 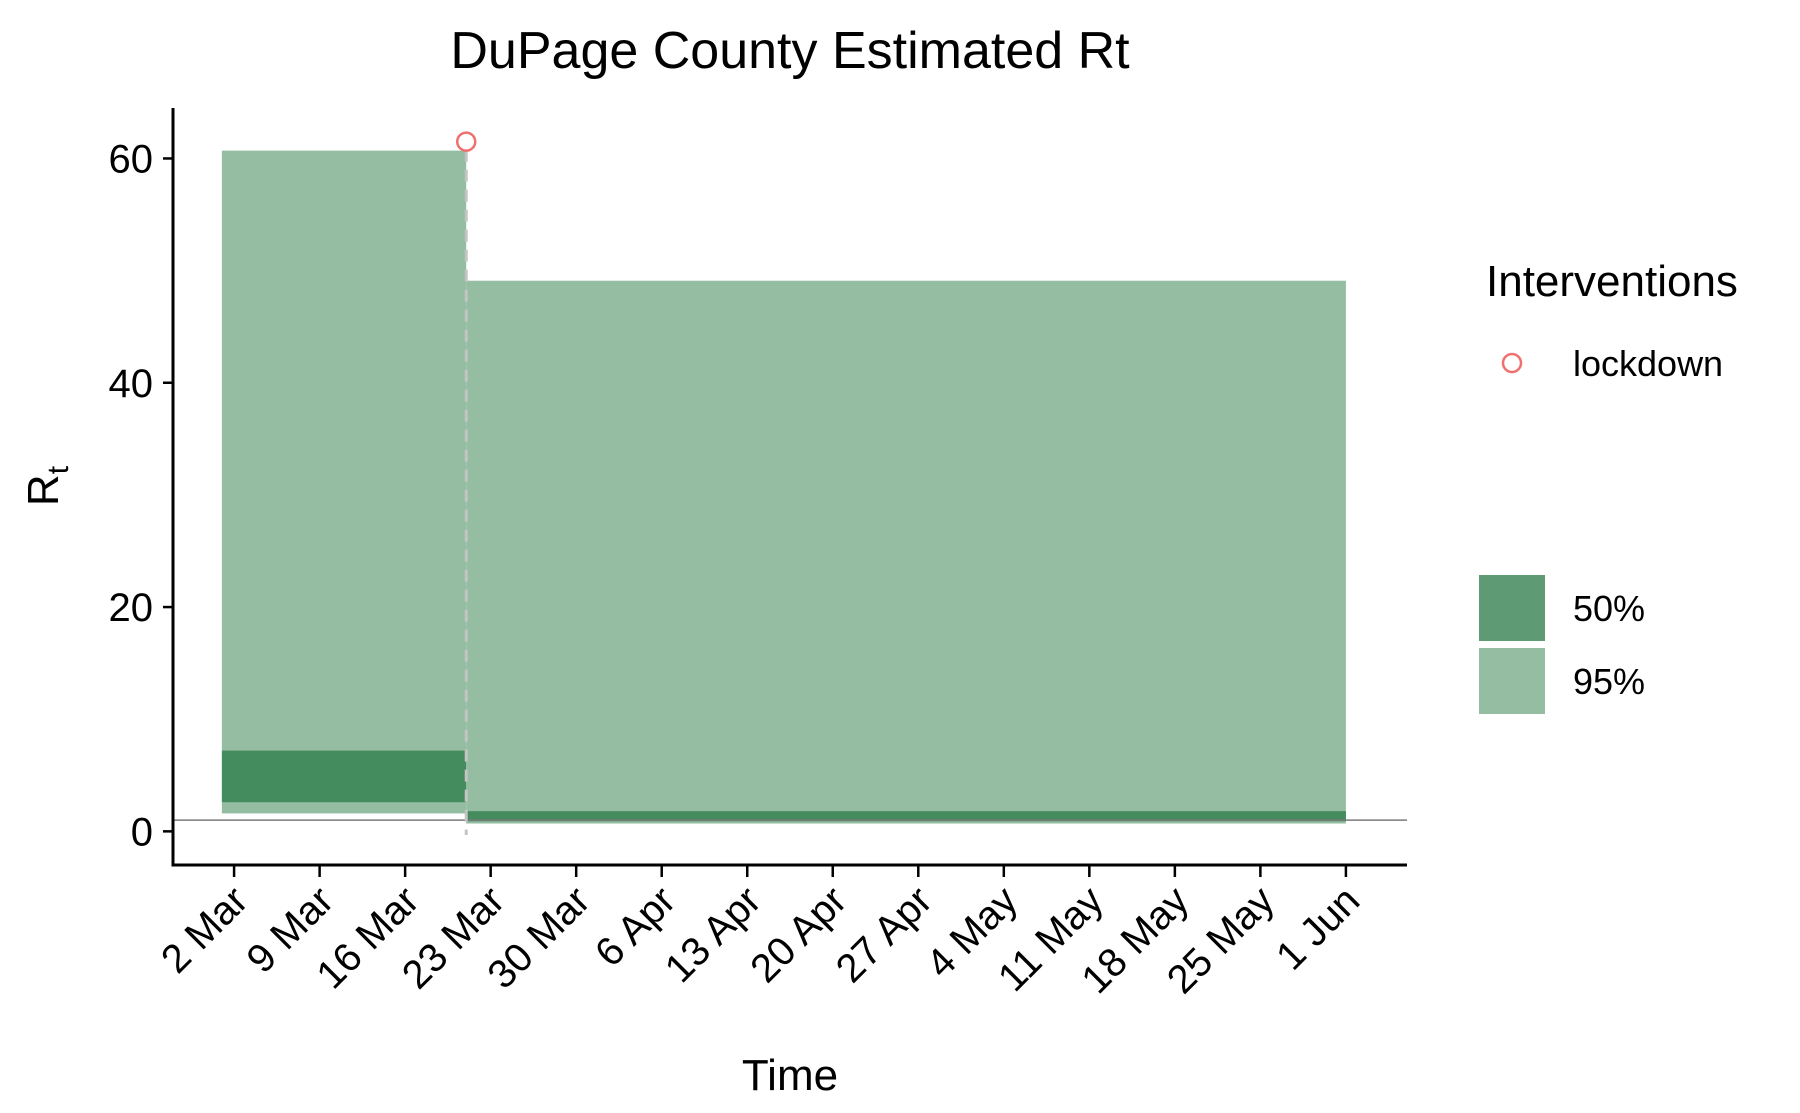 I want to click on y-tick-label-0: 0, so click(x=142, y=832).